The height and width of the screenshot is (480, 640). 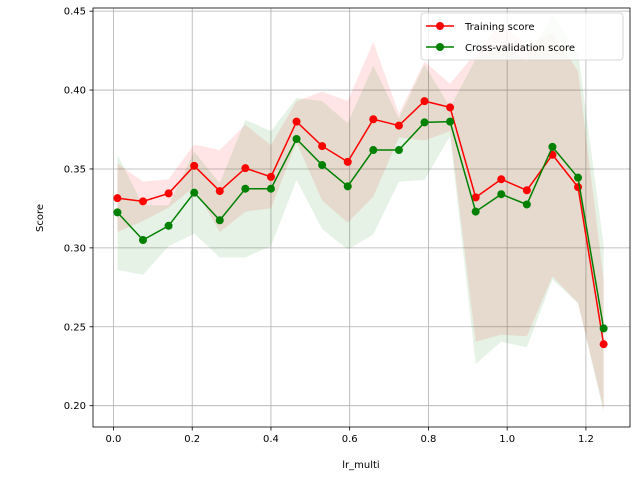 I want to click on y-tick-label: 0.25, so click(x=75, y=327).